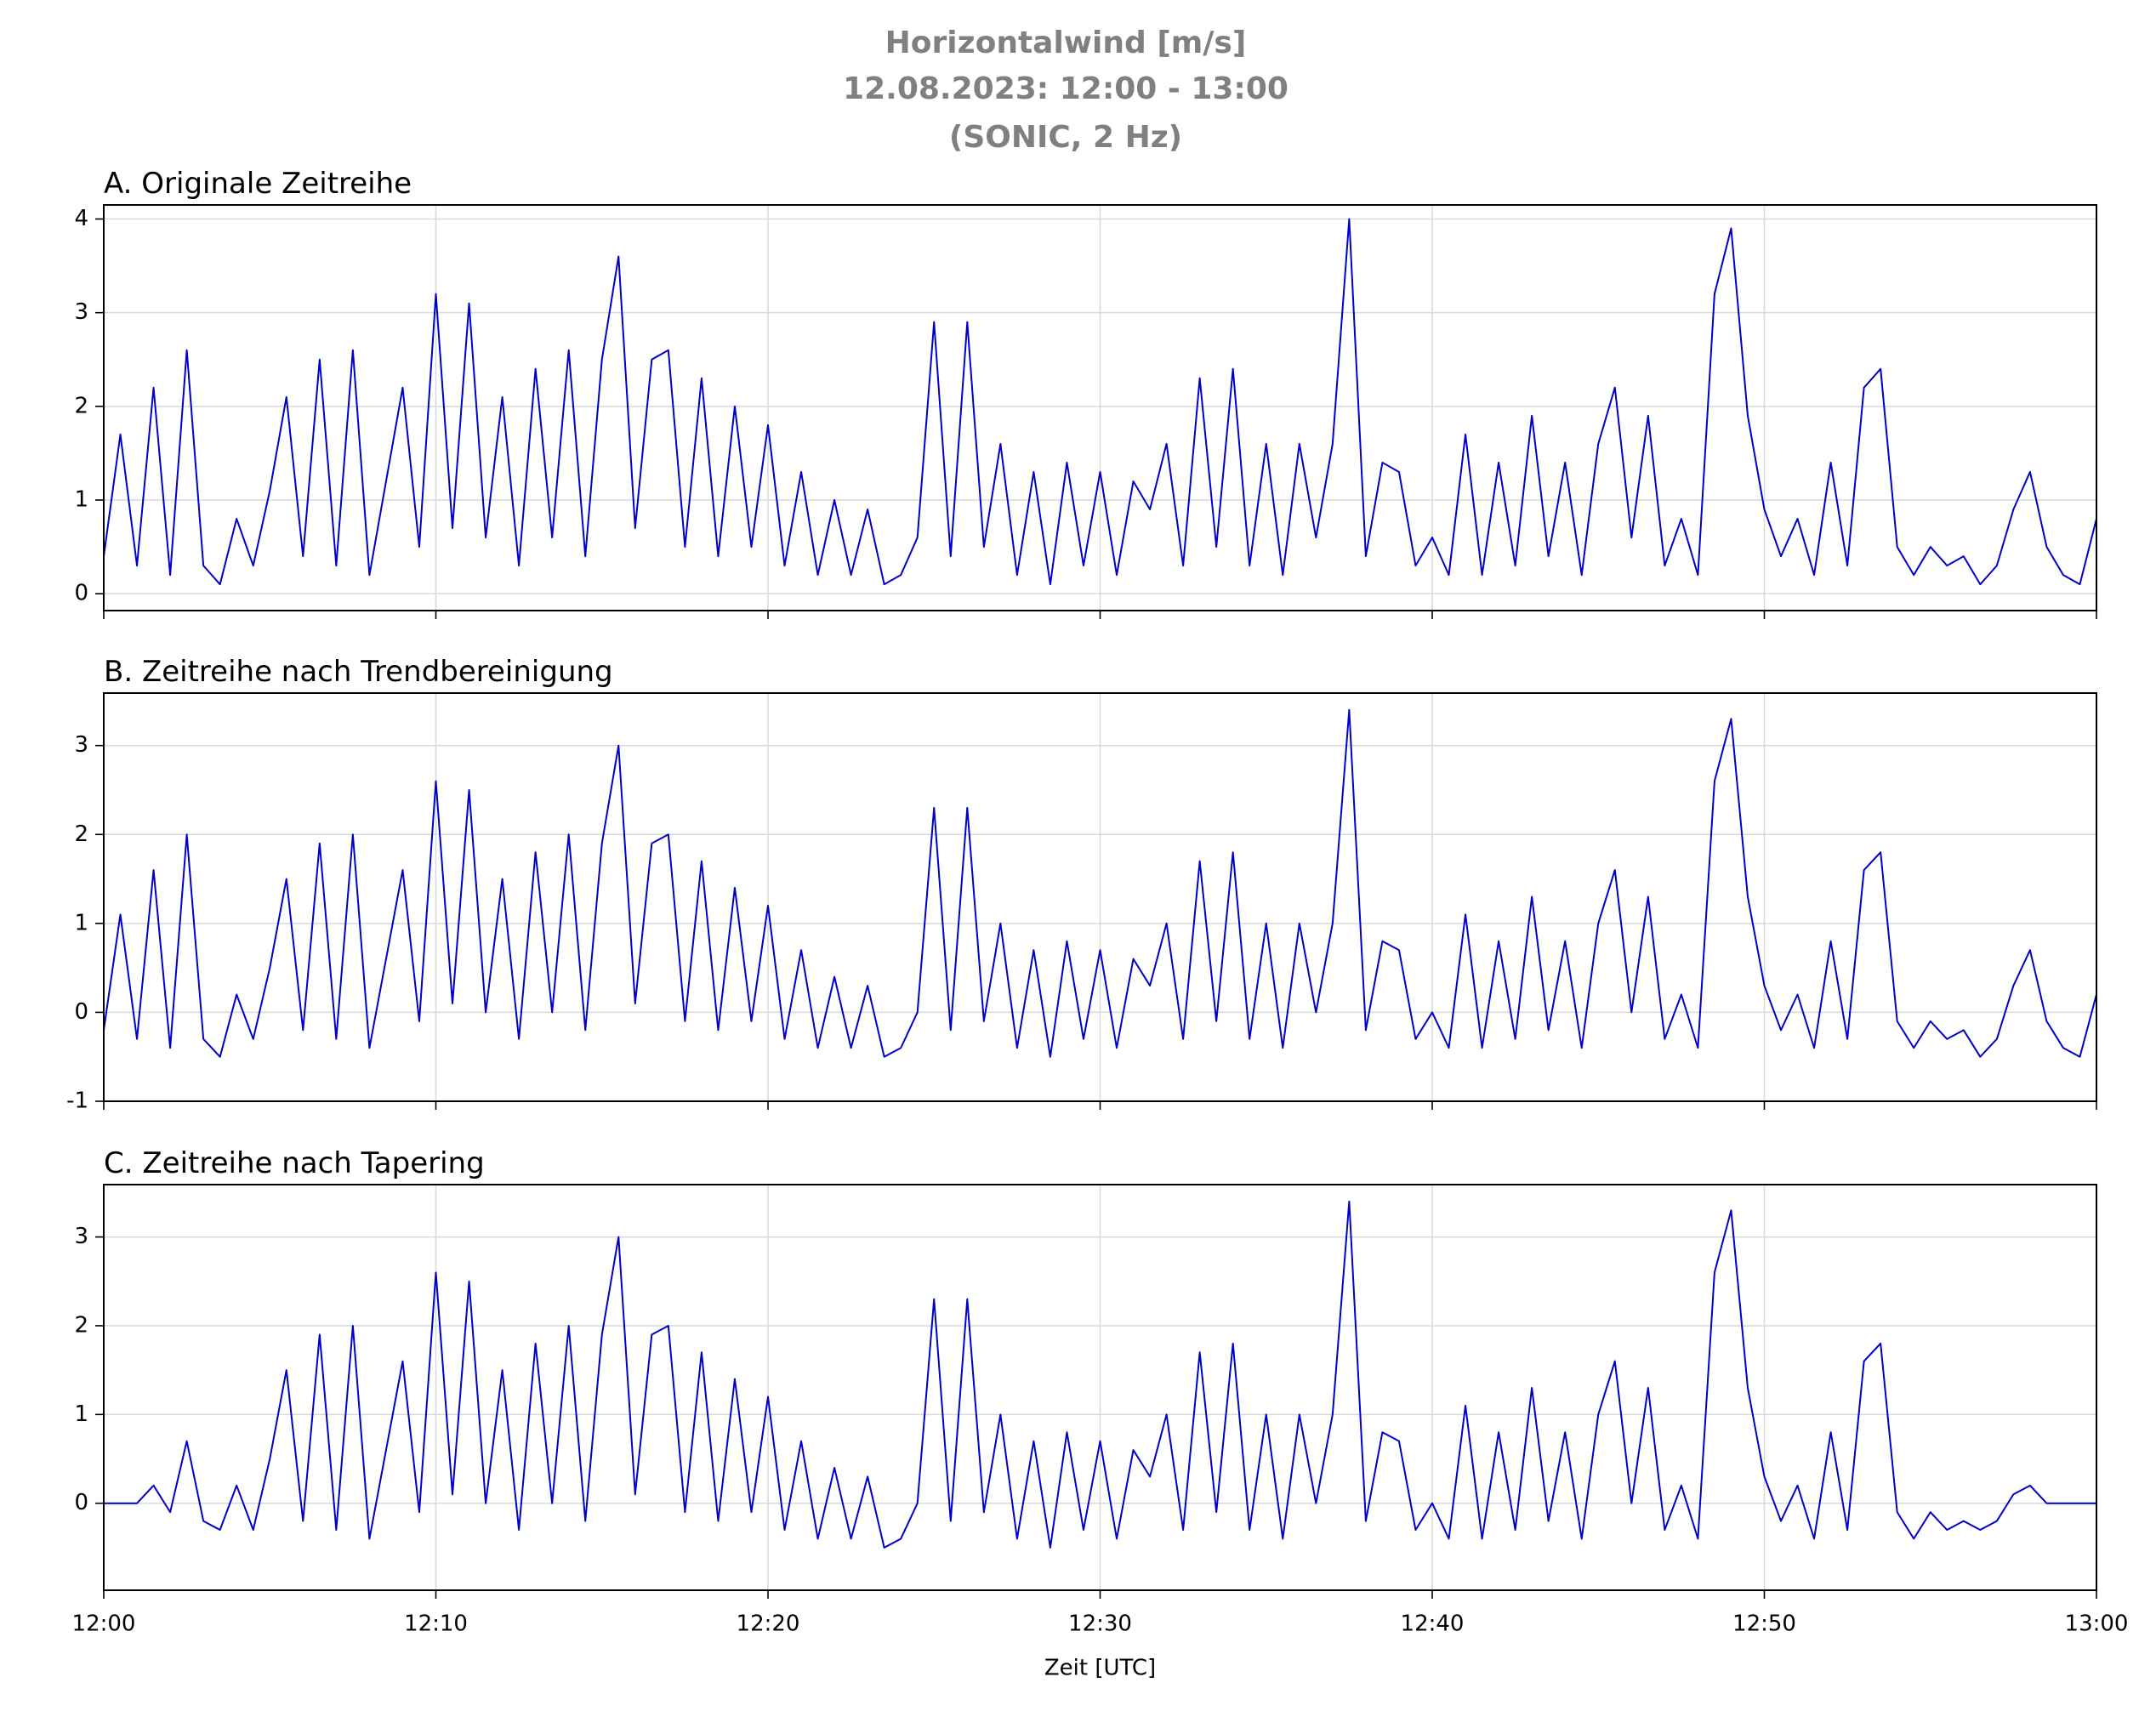 This screenshot has height=1711, width=2156. Describe the element at coordinates (77, 1101) in the screenshot. I see `y-tick-label: -1` at that location.